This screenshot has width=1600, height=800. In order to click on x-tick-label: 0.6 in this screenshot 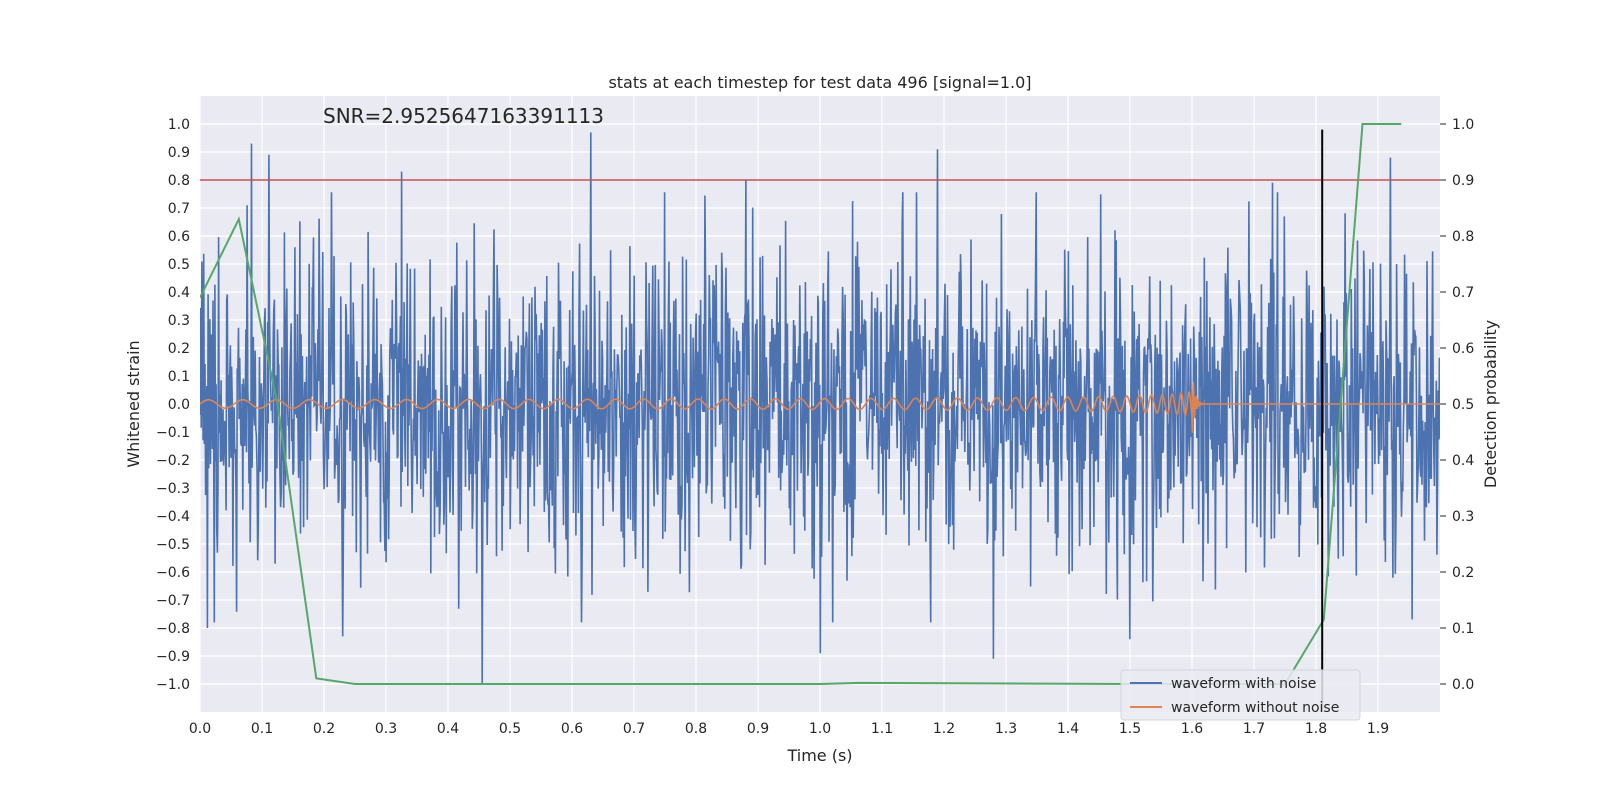, I will do `click(572, 729)`.